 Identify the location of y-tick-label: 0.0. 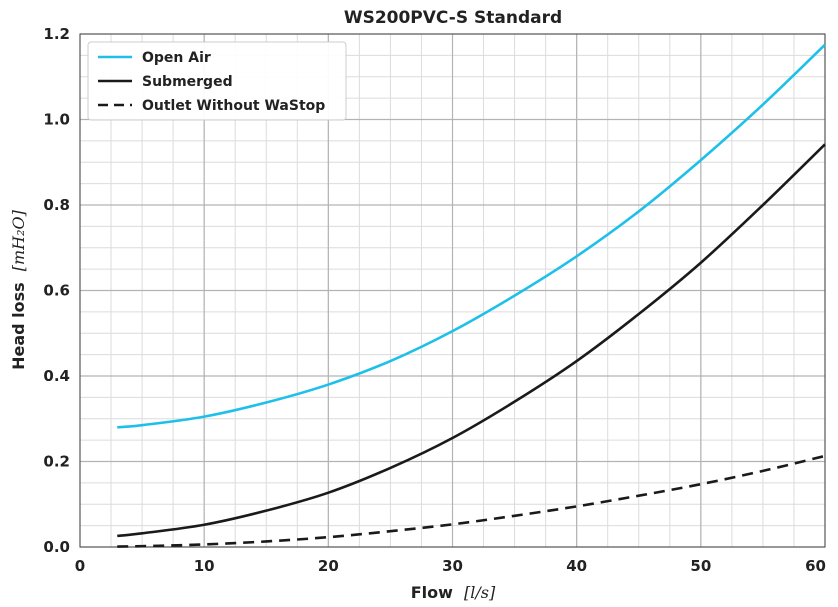
(56, 547).